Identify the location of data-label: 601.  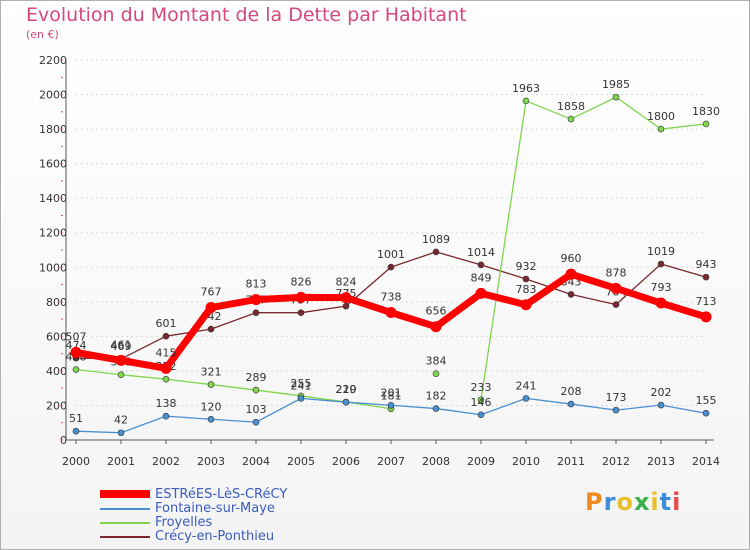
(166, 323).